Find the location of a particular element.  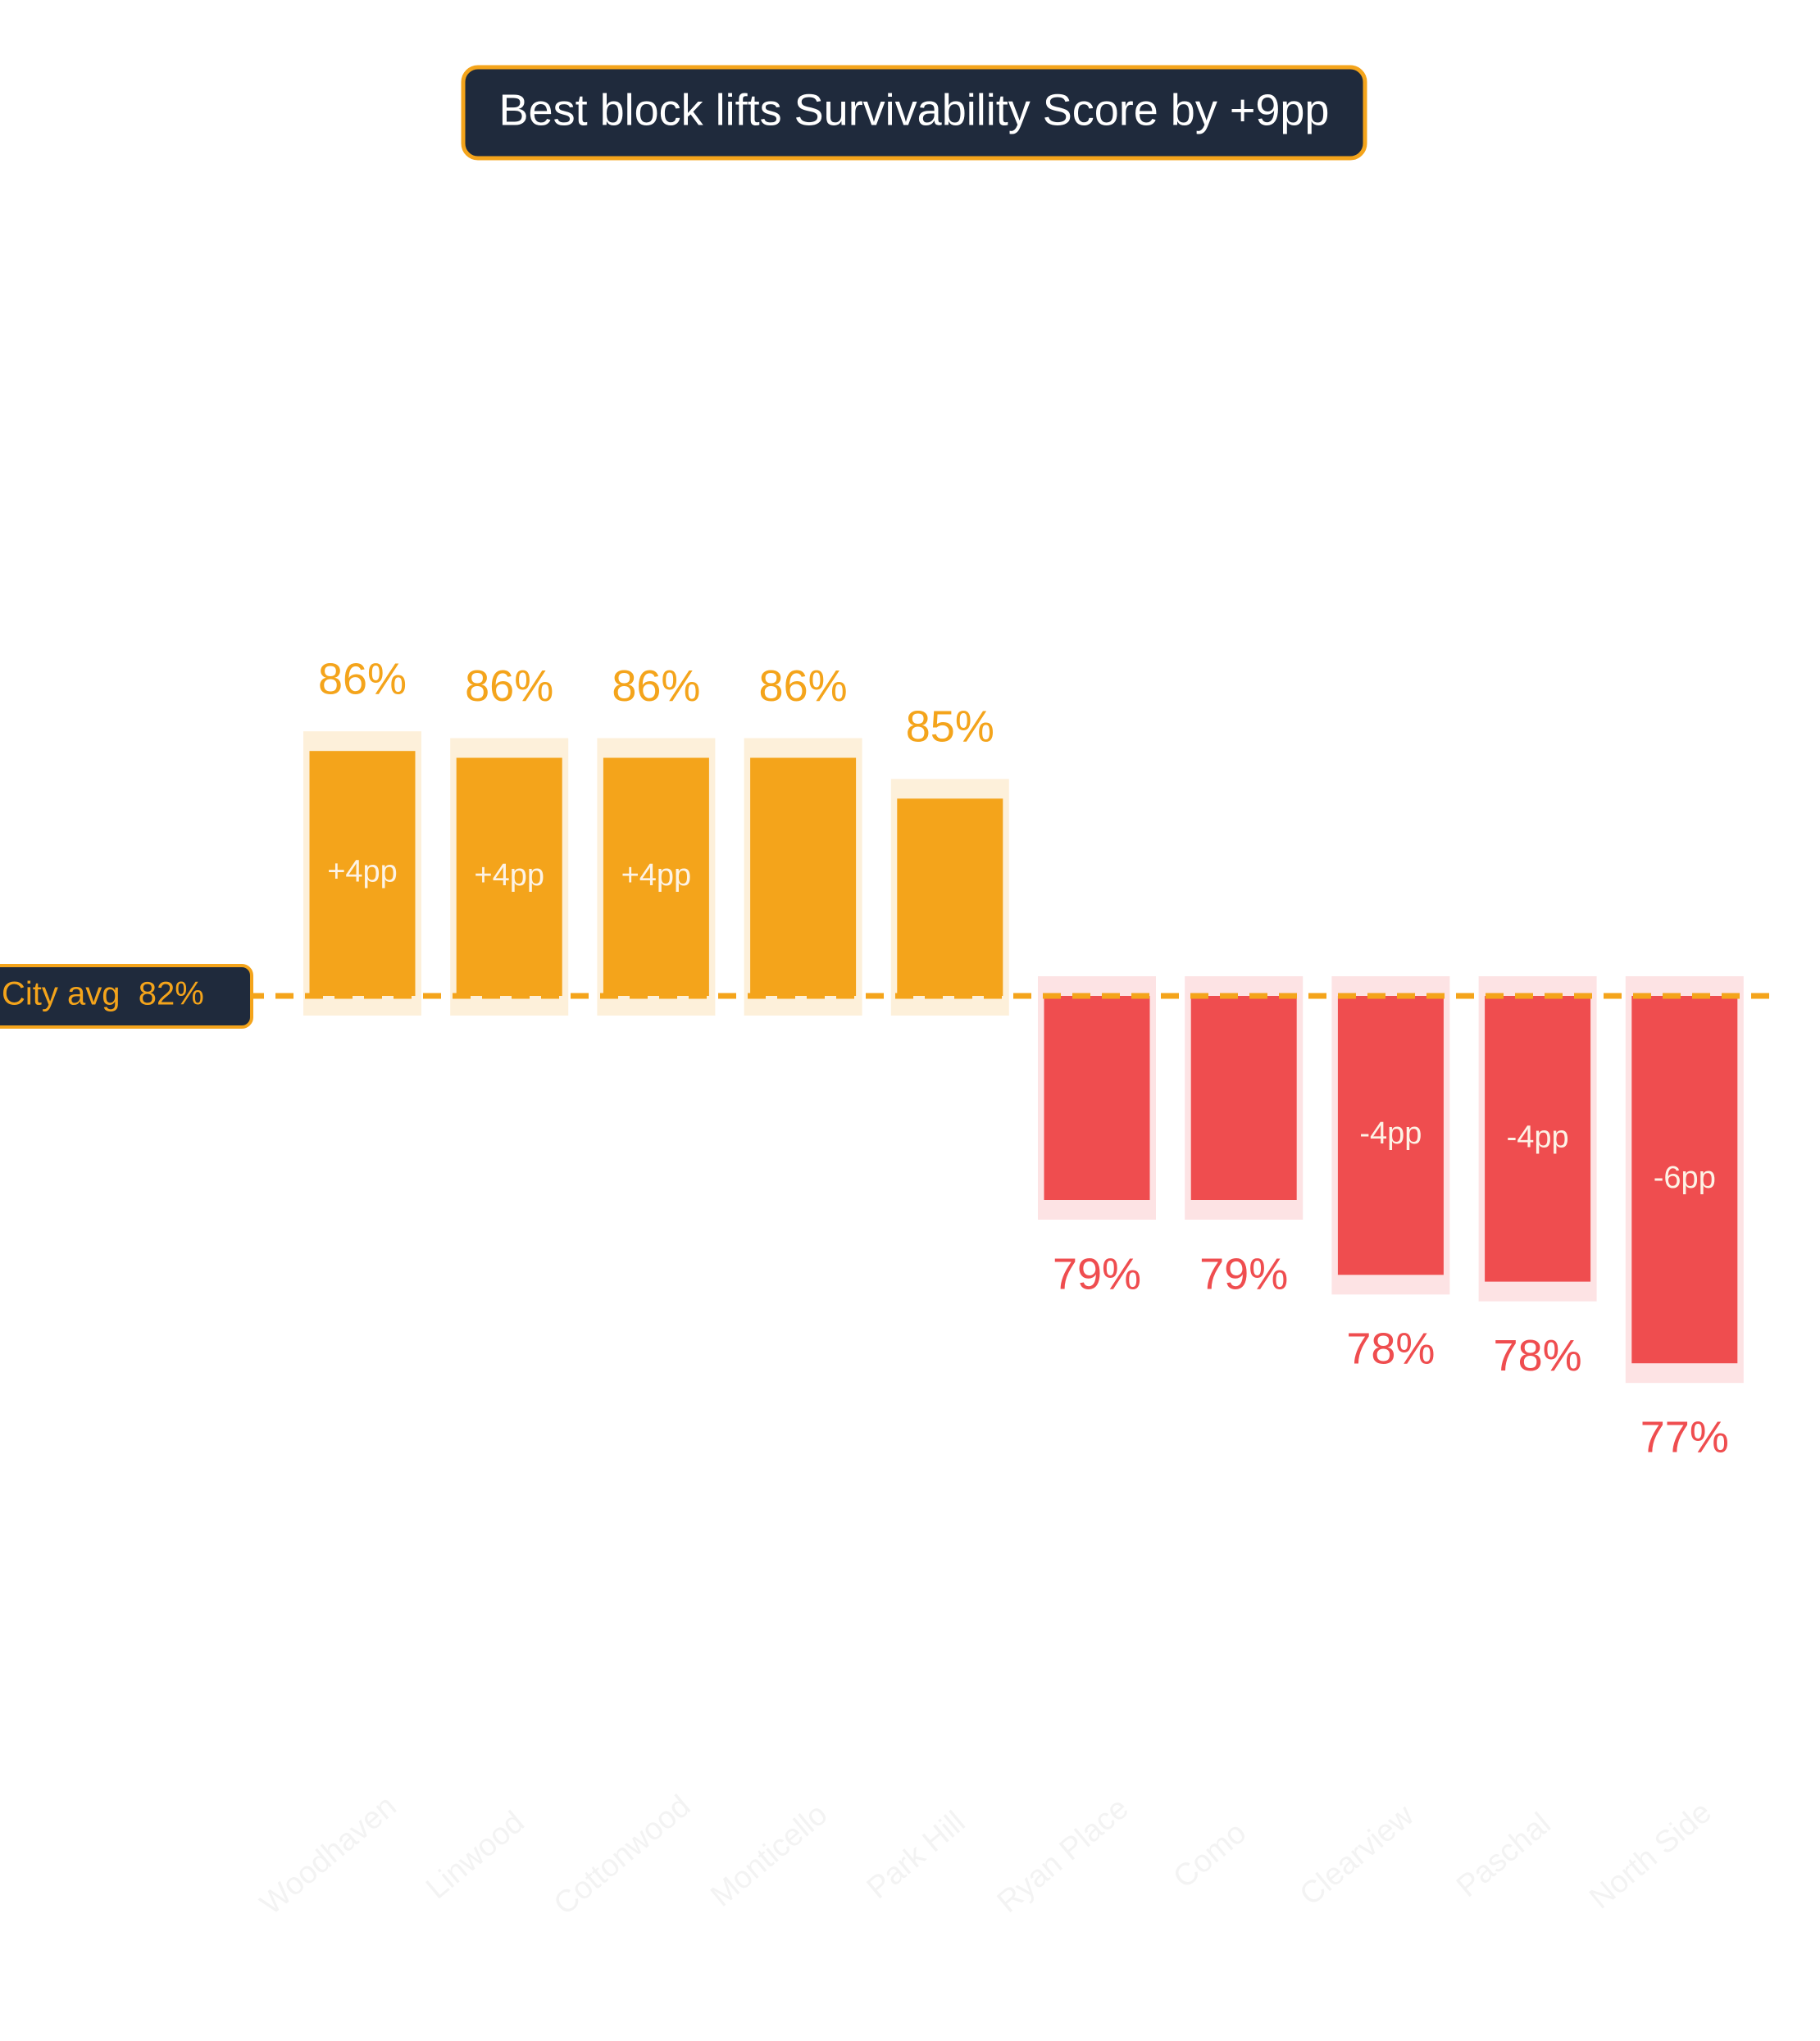

x-tick-label: North Side is located at coordinates (1651, 1855).